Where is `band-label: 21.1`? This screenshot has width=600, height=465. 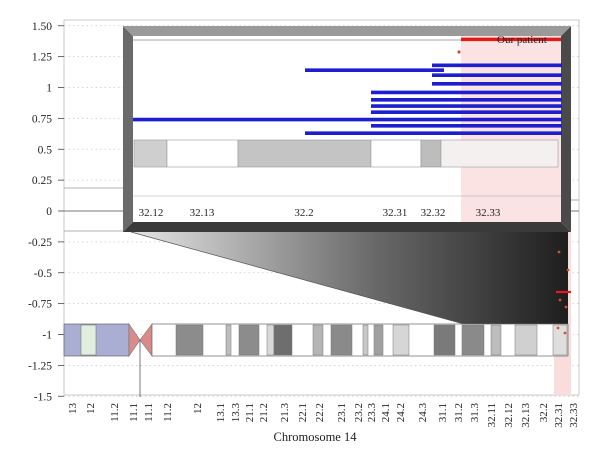 band-label: 21.1 is located at coordinates (250, 412).